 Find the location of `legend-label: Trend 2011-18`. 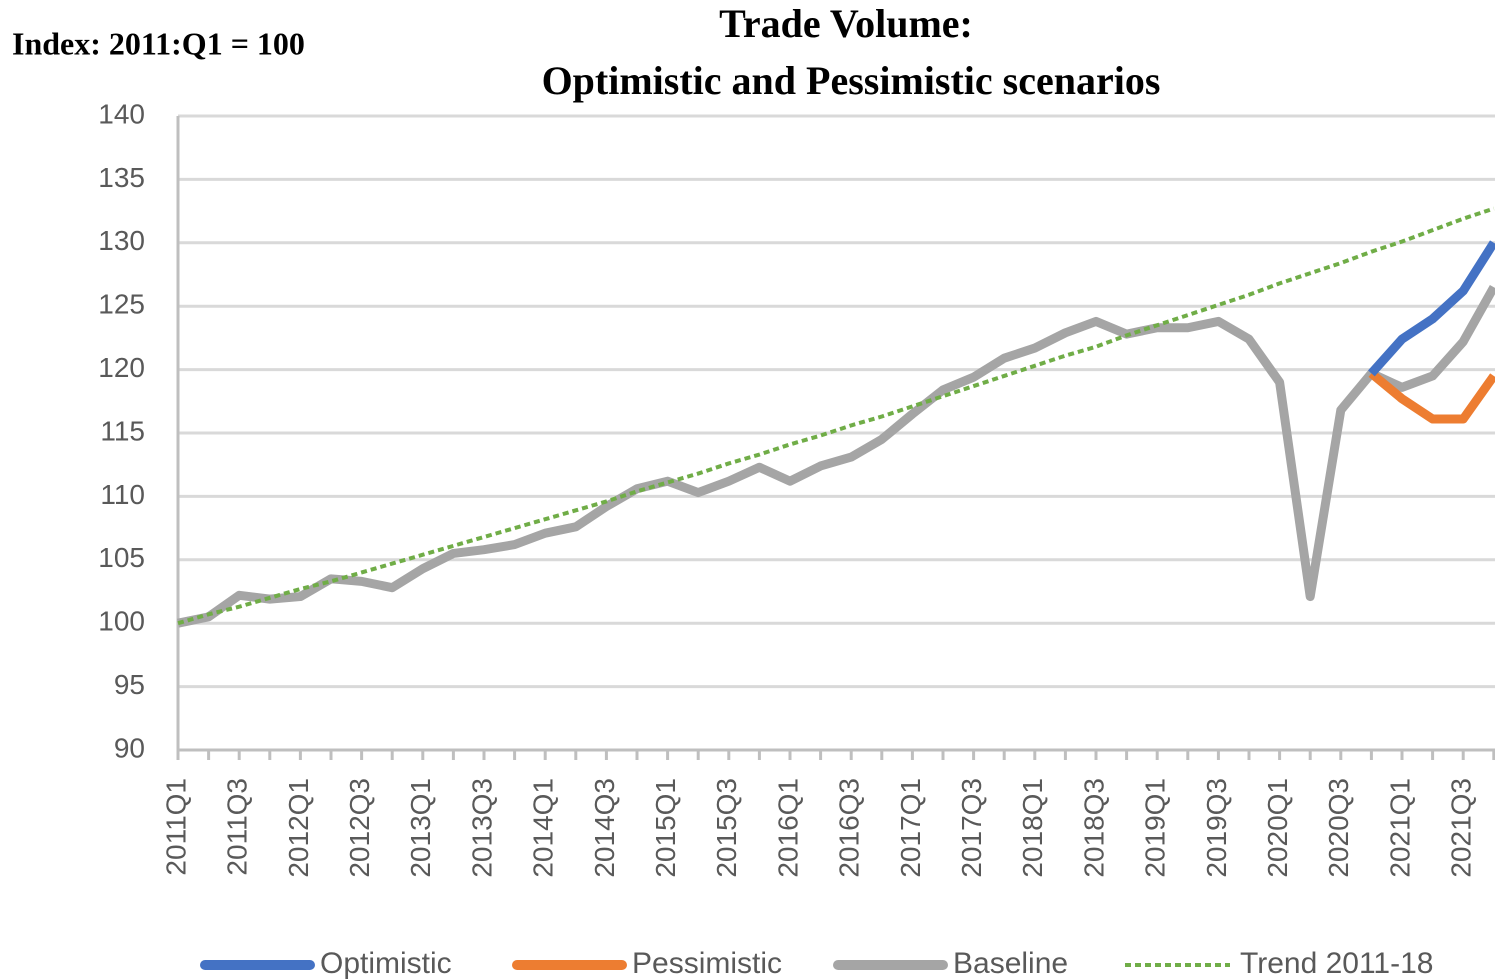

legend-label: Trend 2011-18 is located at coordinates (1336, 963).